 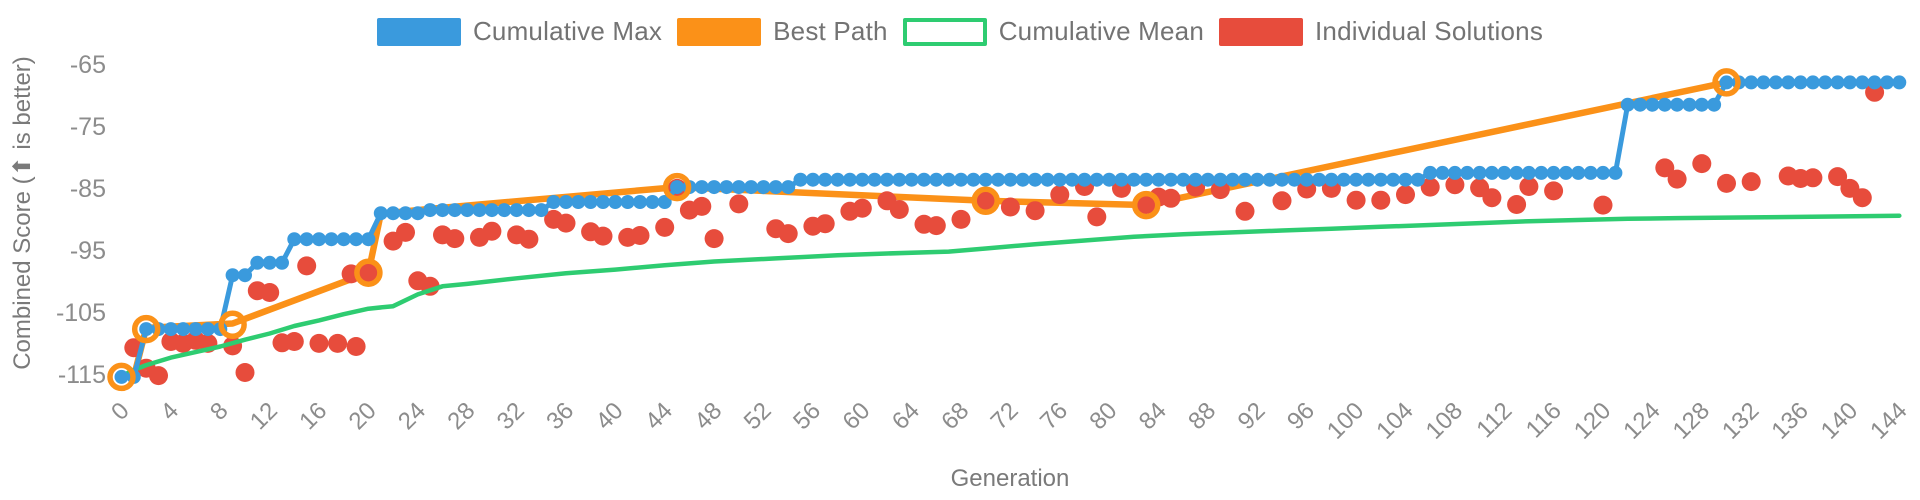 I want to click on x-tick-label: 124, so click(x=1641, y=420).